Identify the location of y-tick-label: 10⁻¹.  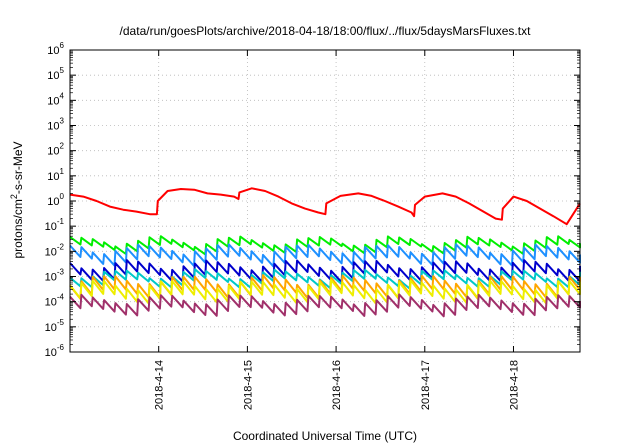
(55, 225).